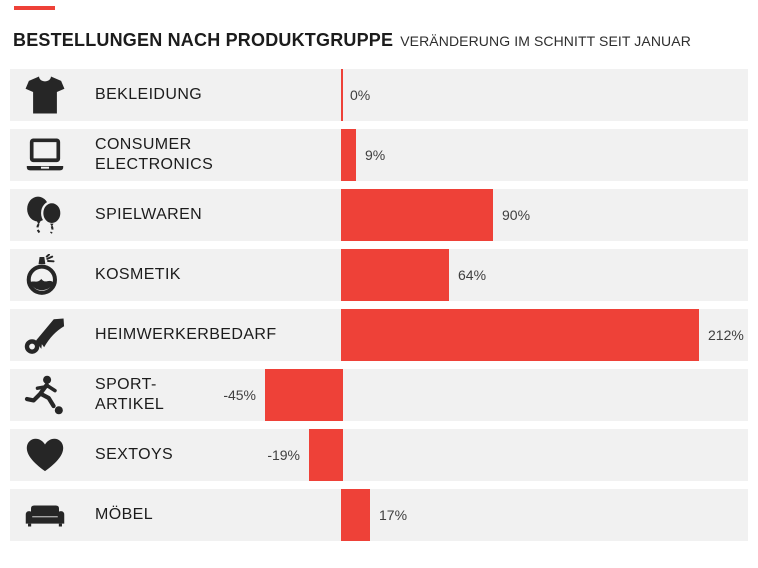 The image size is (758, 568). Describe the element at coordinates (124, 514) in the screenshot. I see `category-label: MÖBEL` at that location.